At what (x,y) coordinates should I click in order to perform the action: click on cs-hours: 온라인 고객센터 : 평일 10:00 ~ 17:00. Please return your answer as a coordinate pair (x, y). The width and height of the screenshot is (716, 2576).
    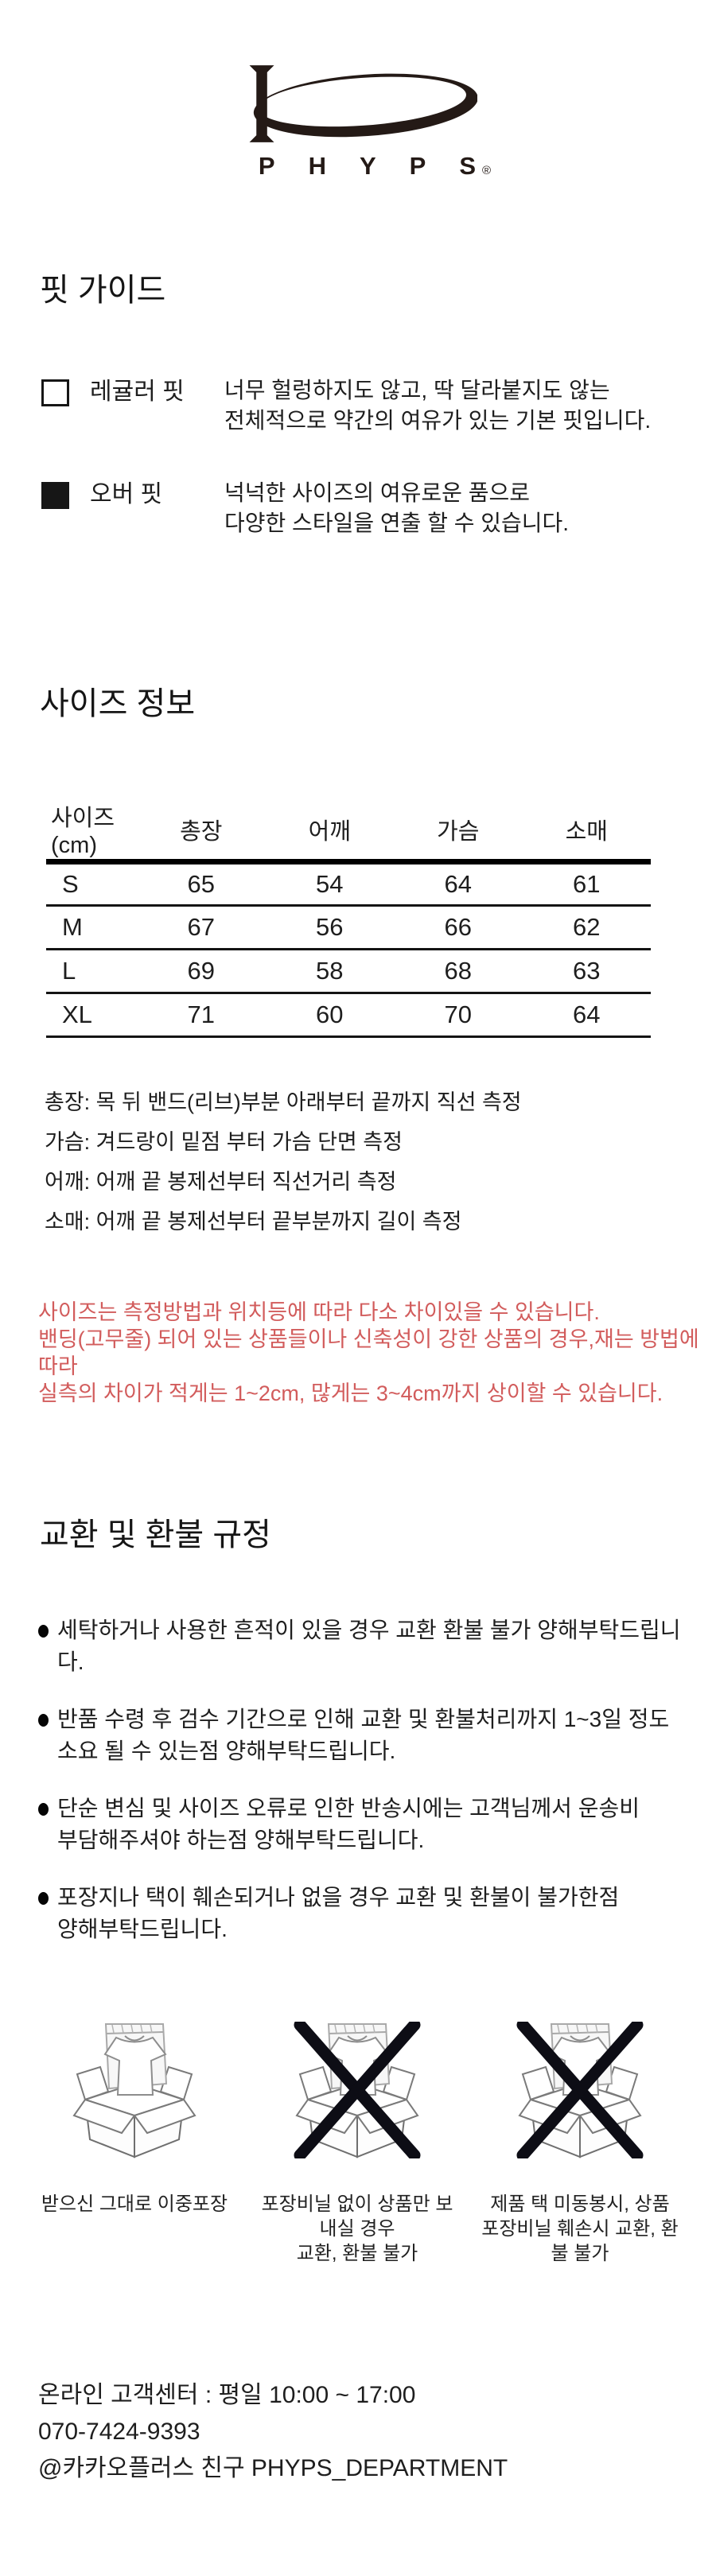
    Looking at the image, I should click on (227, 2395).